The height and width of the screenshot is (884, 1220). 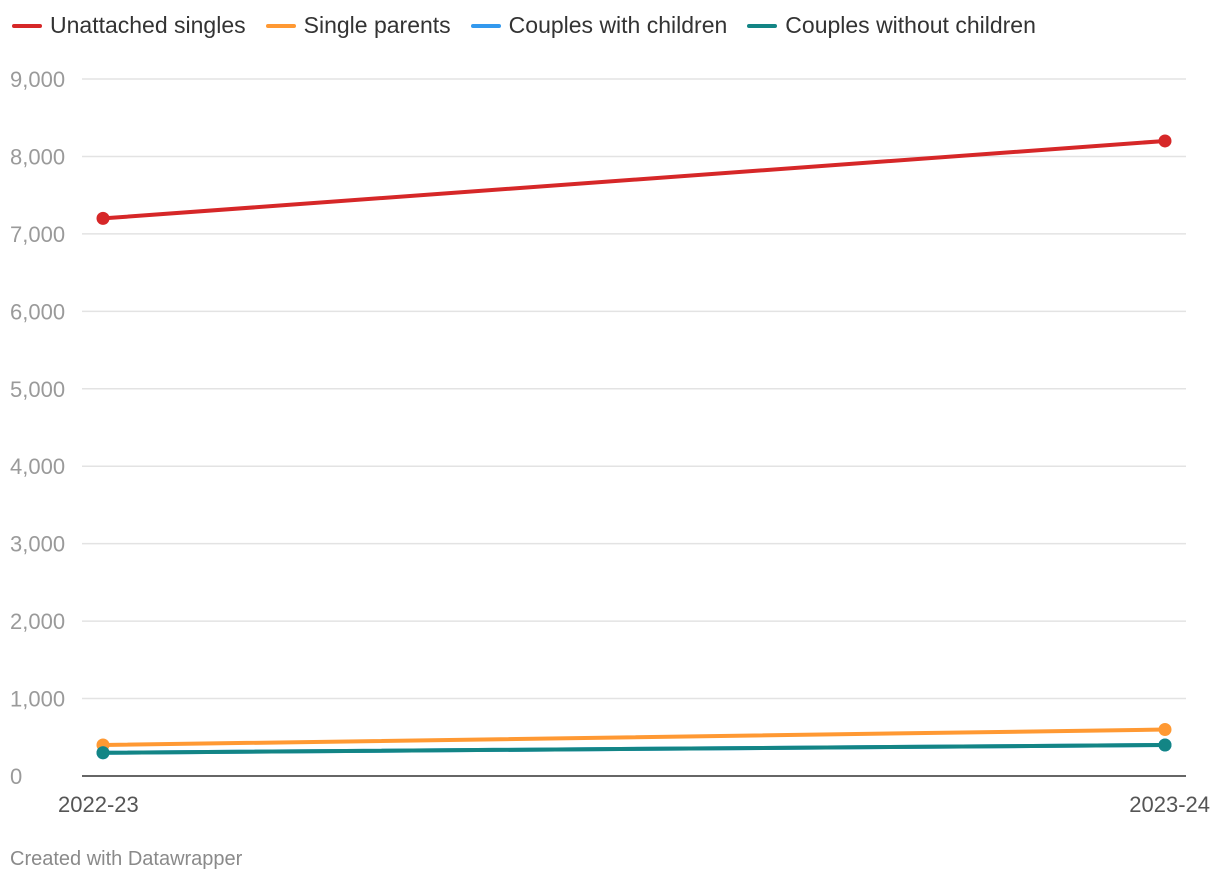 What do you see at coordinates (37, 156) in the screenshot?
I see `y-tick-label: 8,000` at bounding box center [37, 156].